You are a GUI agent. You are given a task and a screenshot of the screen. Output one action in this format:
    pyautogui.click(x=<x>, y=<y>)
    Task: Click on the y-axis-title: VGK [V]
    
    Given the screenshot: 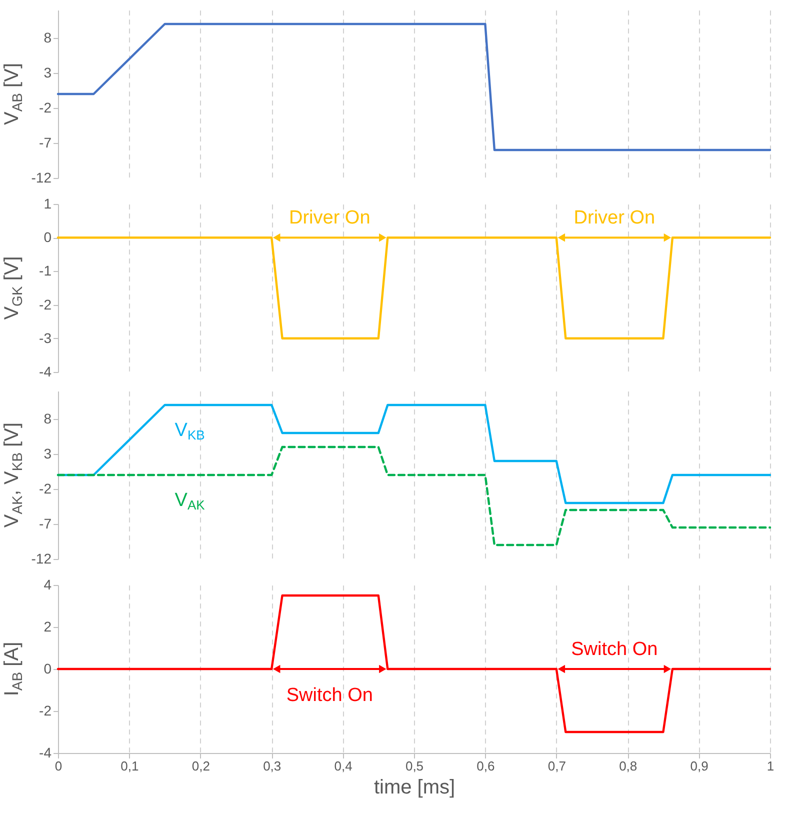 What is the action you would take?
    pyautogui.click(x=13, y=288)
    